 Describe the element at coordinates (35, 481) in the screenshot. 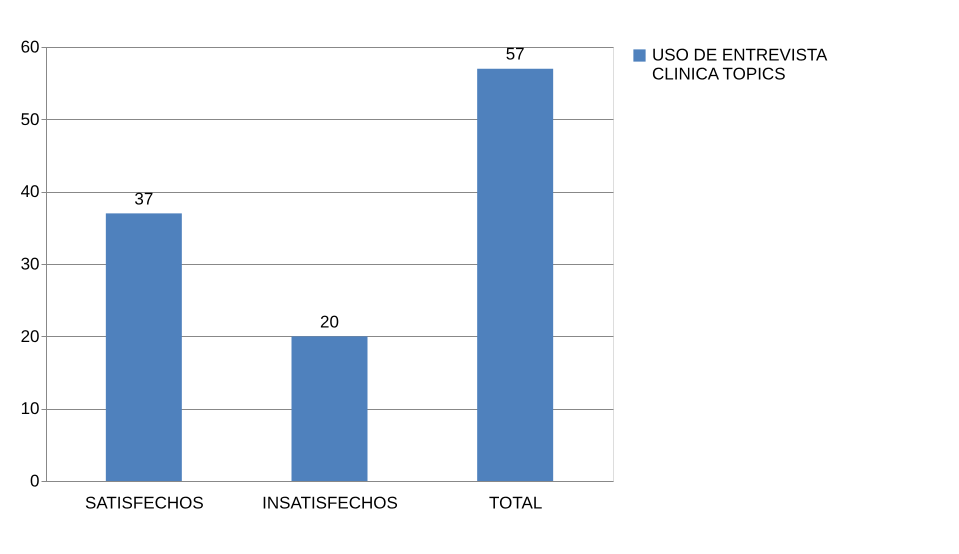

I see `y-tick-label: 0` at that location.